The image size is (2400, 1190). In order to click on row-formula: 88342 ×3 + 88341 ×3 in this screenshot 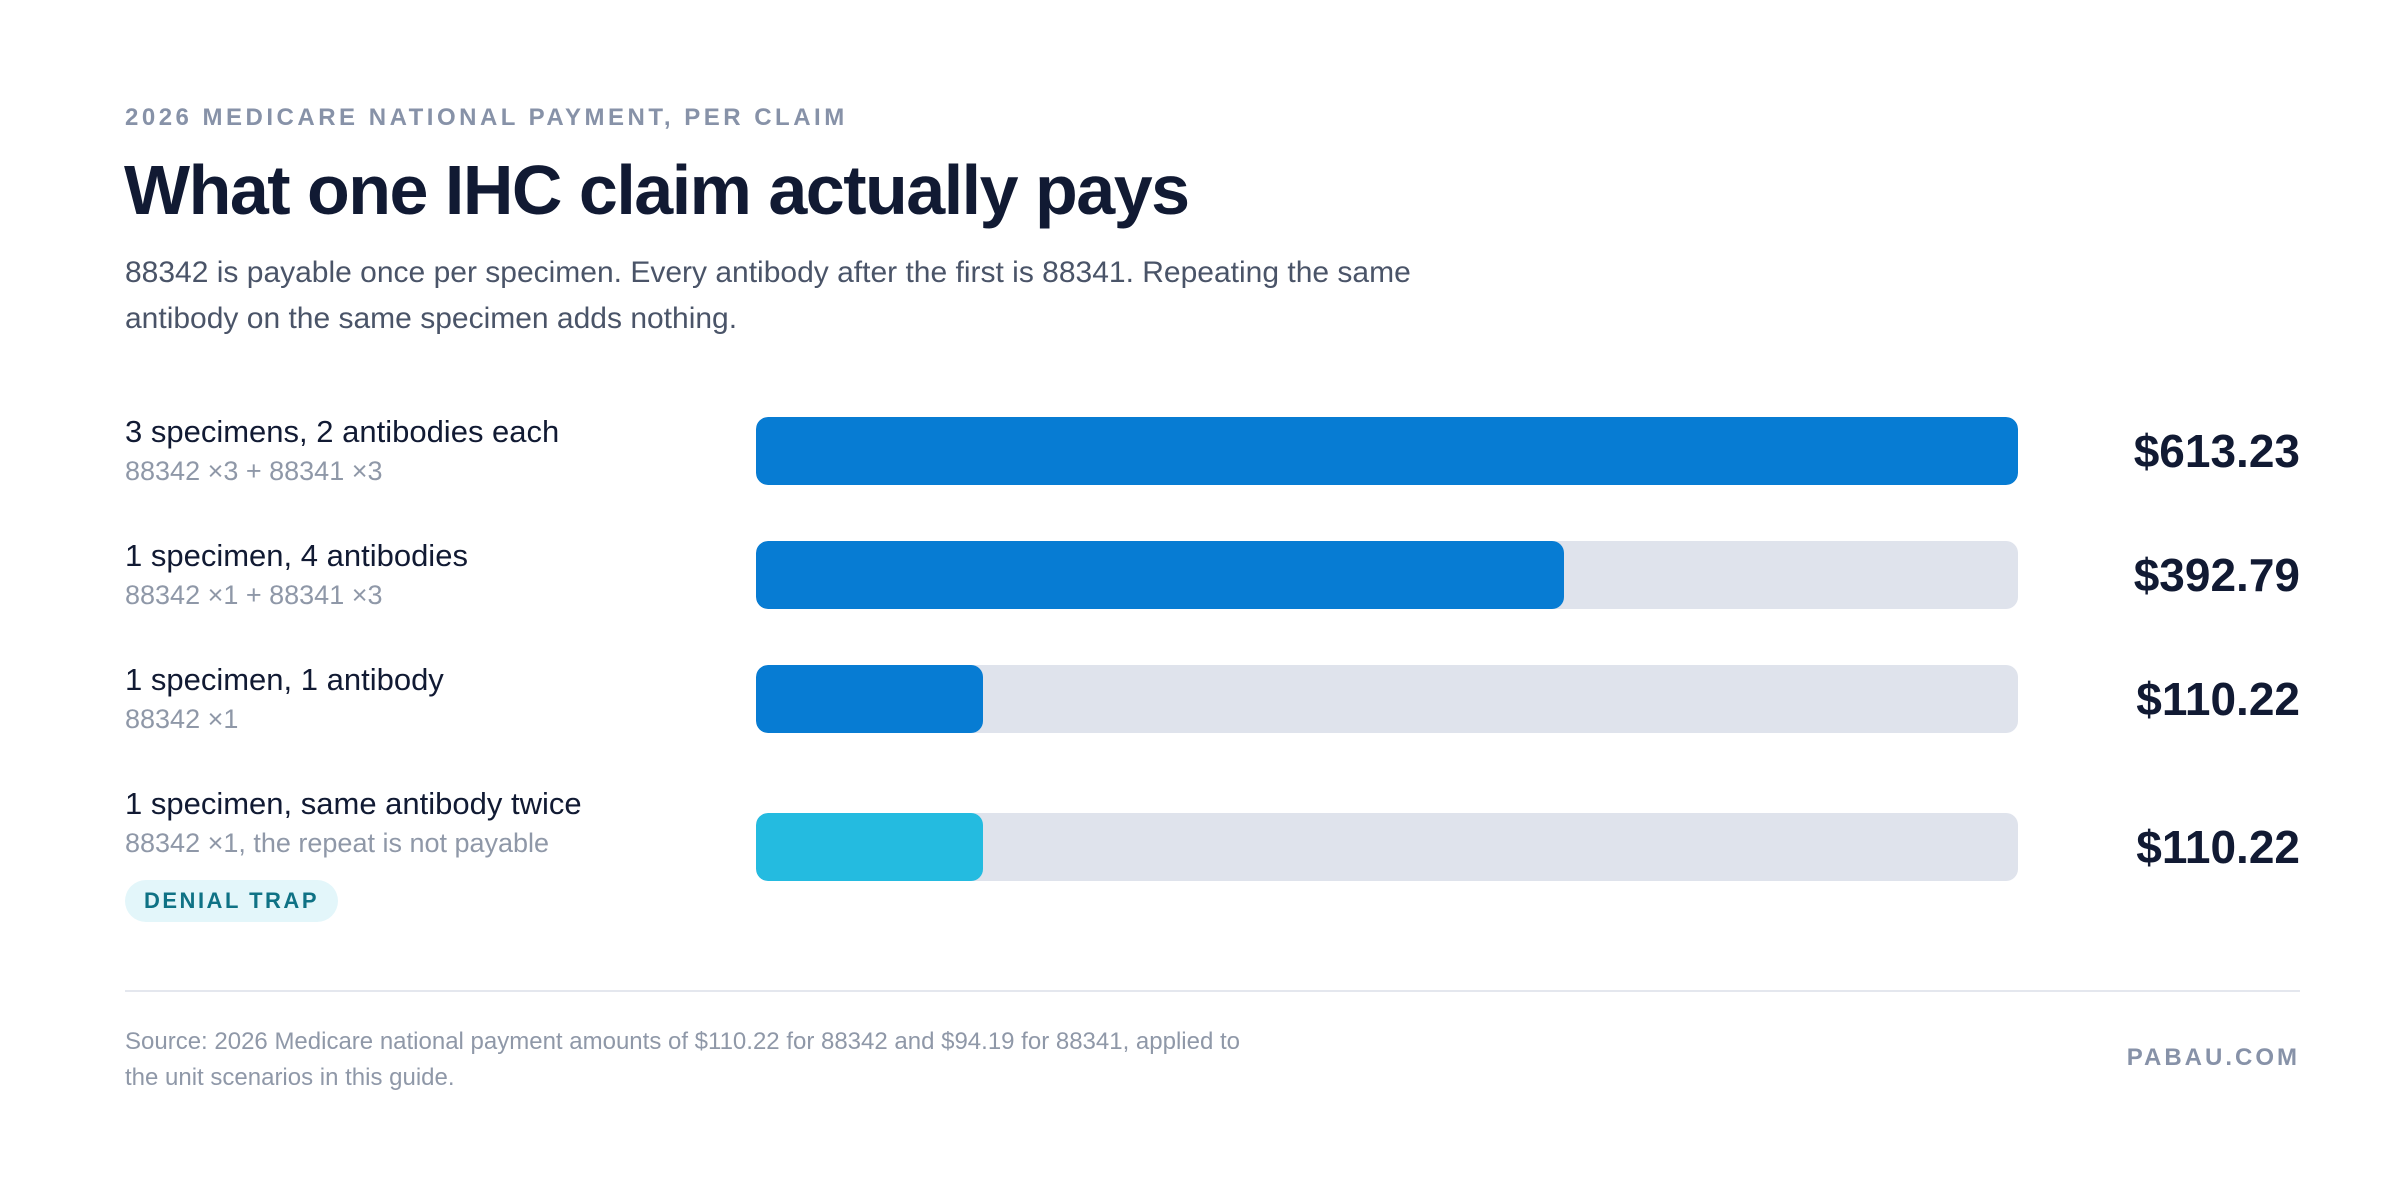, I will do `click(254, 471)`.